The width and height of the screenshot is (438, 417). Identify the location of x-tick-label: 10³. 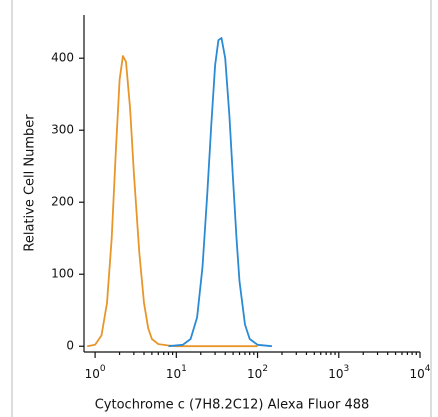
(338, 372).